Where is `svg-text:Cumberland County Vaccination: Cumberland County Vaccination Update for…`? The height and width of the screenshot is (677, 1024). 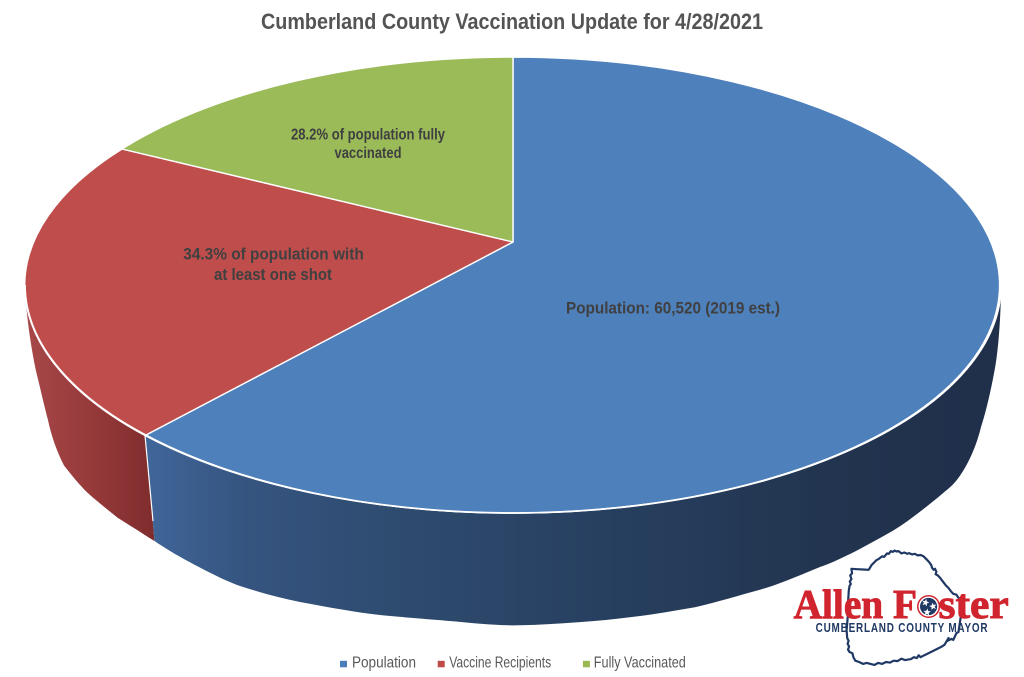 svg-text:Cumberland County Vaccination: Cumberland County Vaccination Update for… is located at coordinates (512, 21).